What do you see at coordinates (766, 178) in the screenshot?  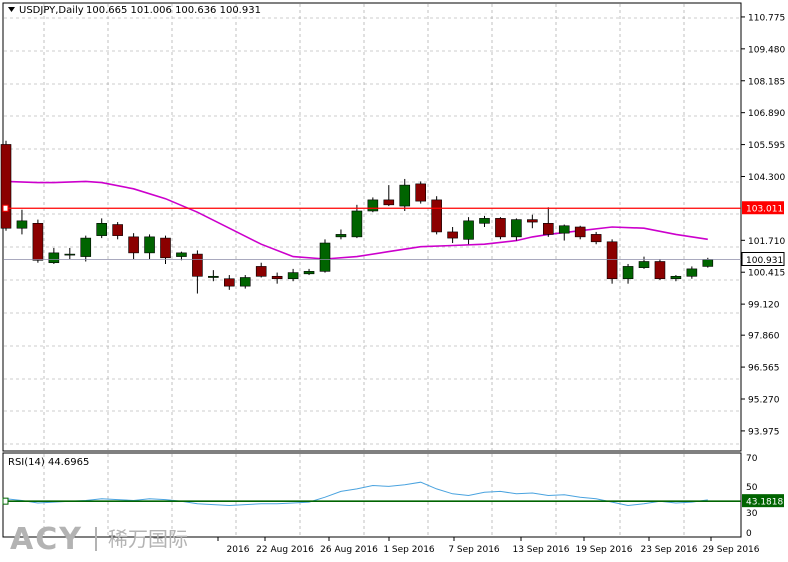 I see `price-tick-label: 104.300` at bounding box center [766, 178].